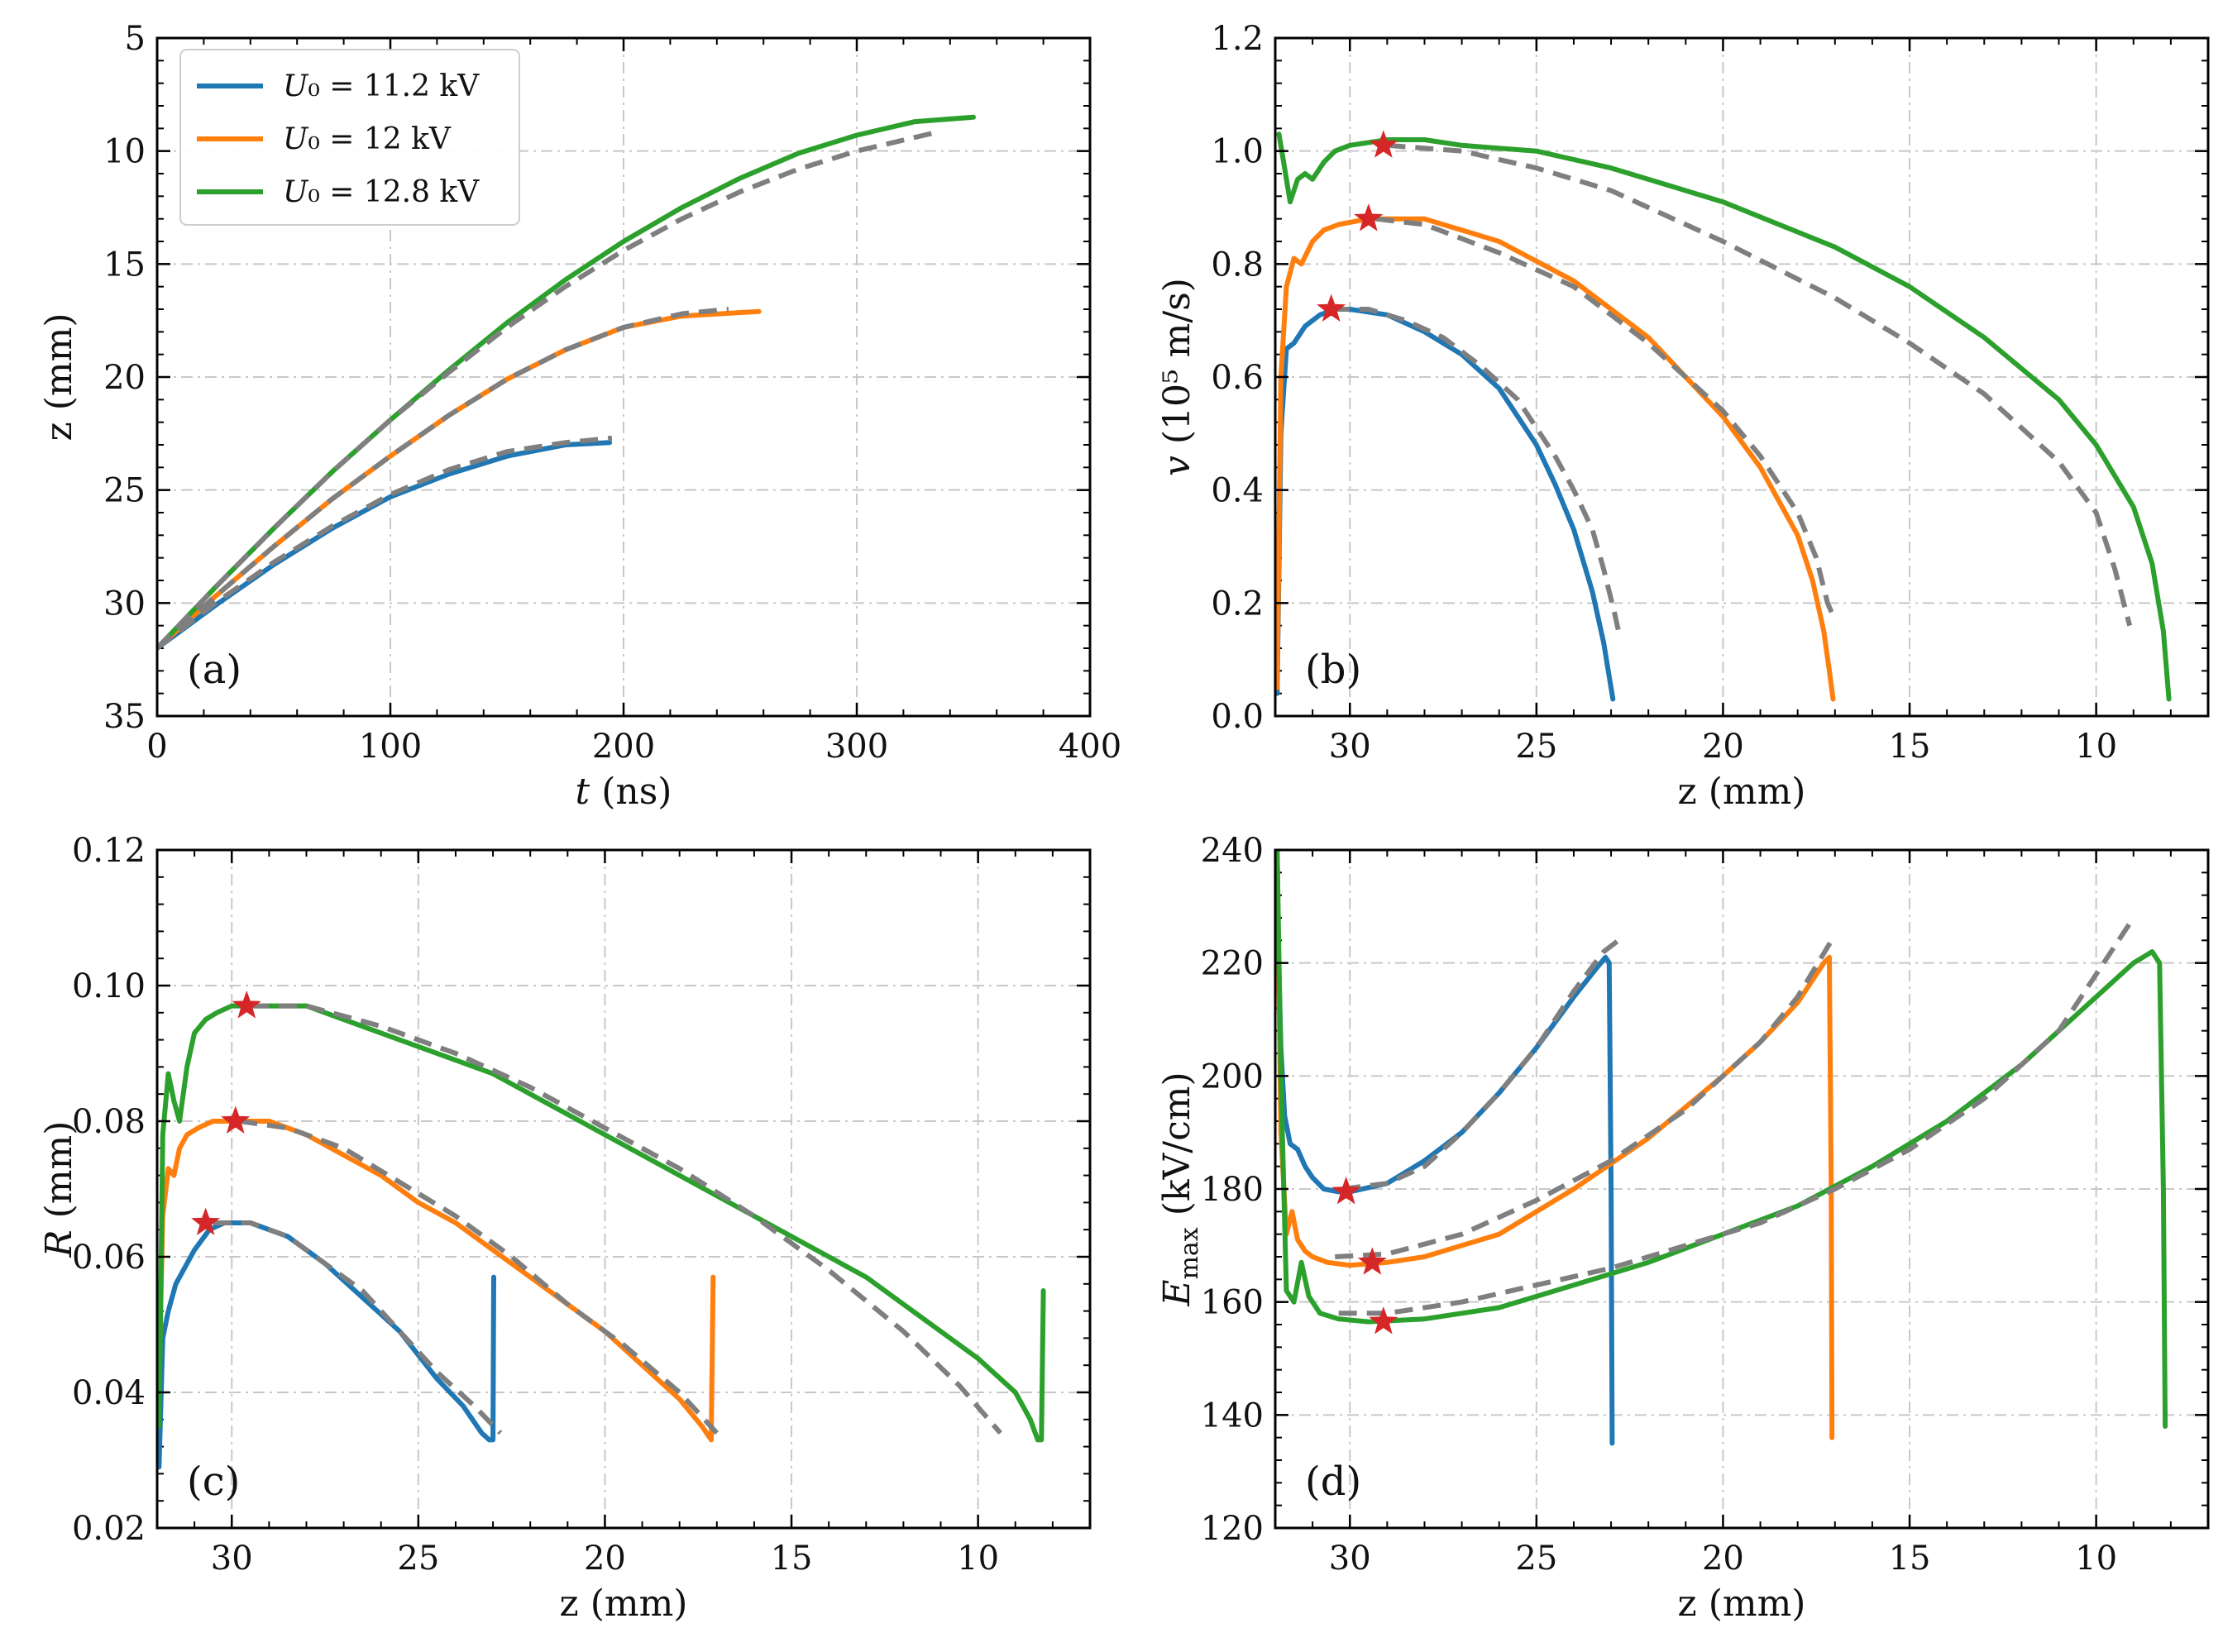  I want to click on y-tick-label: 220, so click(1232, 964).